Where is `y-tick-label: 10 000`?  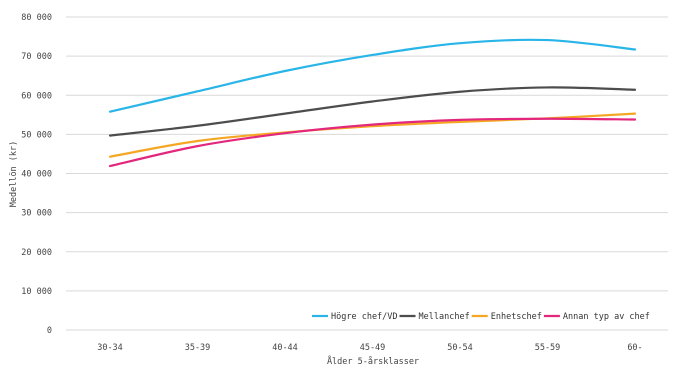
y-tick-label: 10 000 is located at coordinates (36, 292).